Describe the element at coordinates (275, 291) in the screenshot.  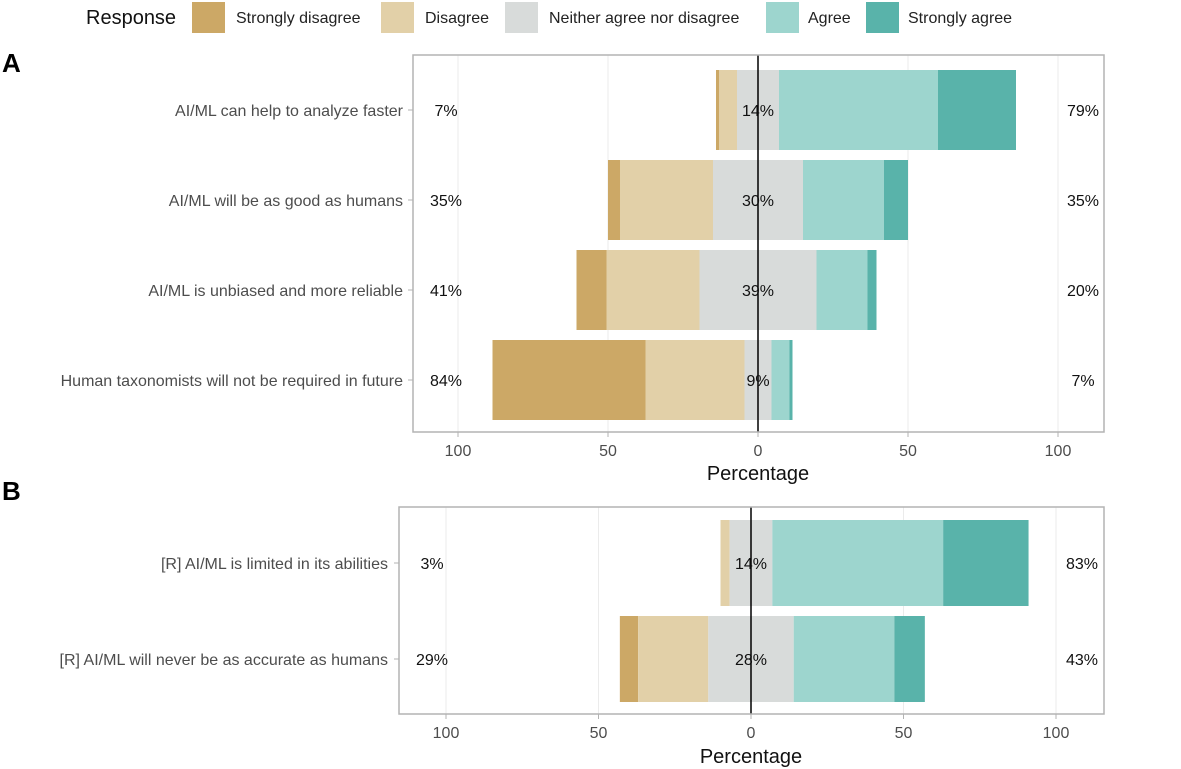
I see `category-label: AI/ML is unbiased and more reliable` at that location.